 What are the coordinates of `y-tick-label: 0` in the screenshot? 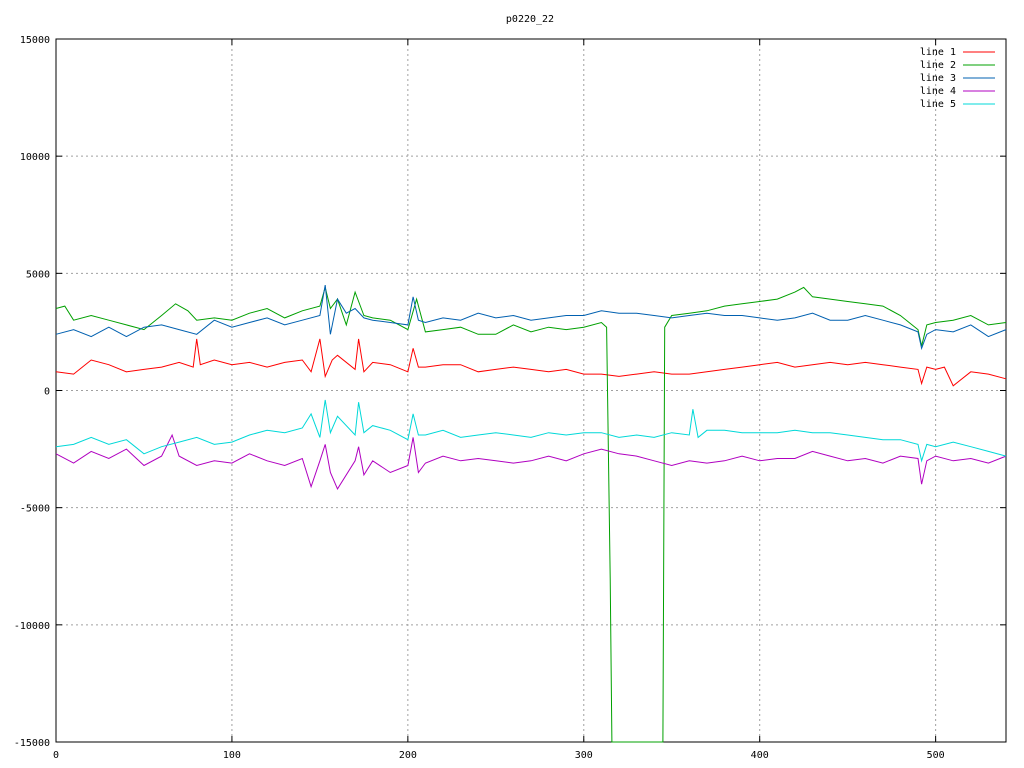 It's located at (47, 392).